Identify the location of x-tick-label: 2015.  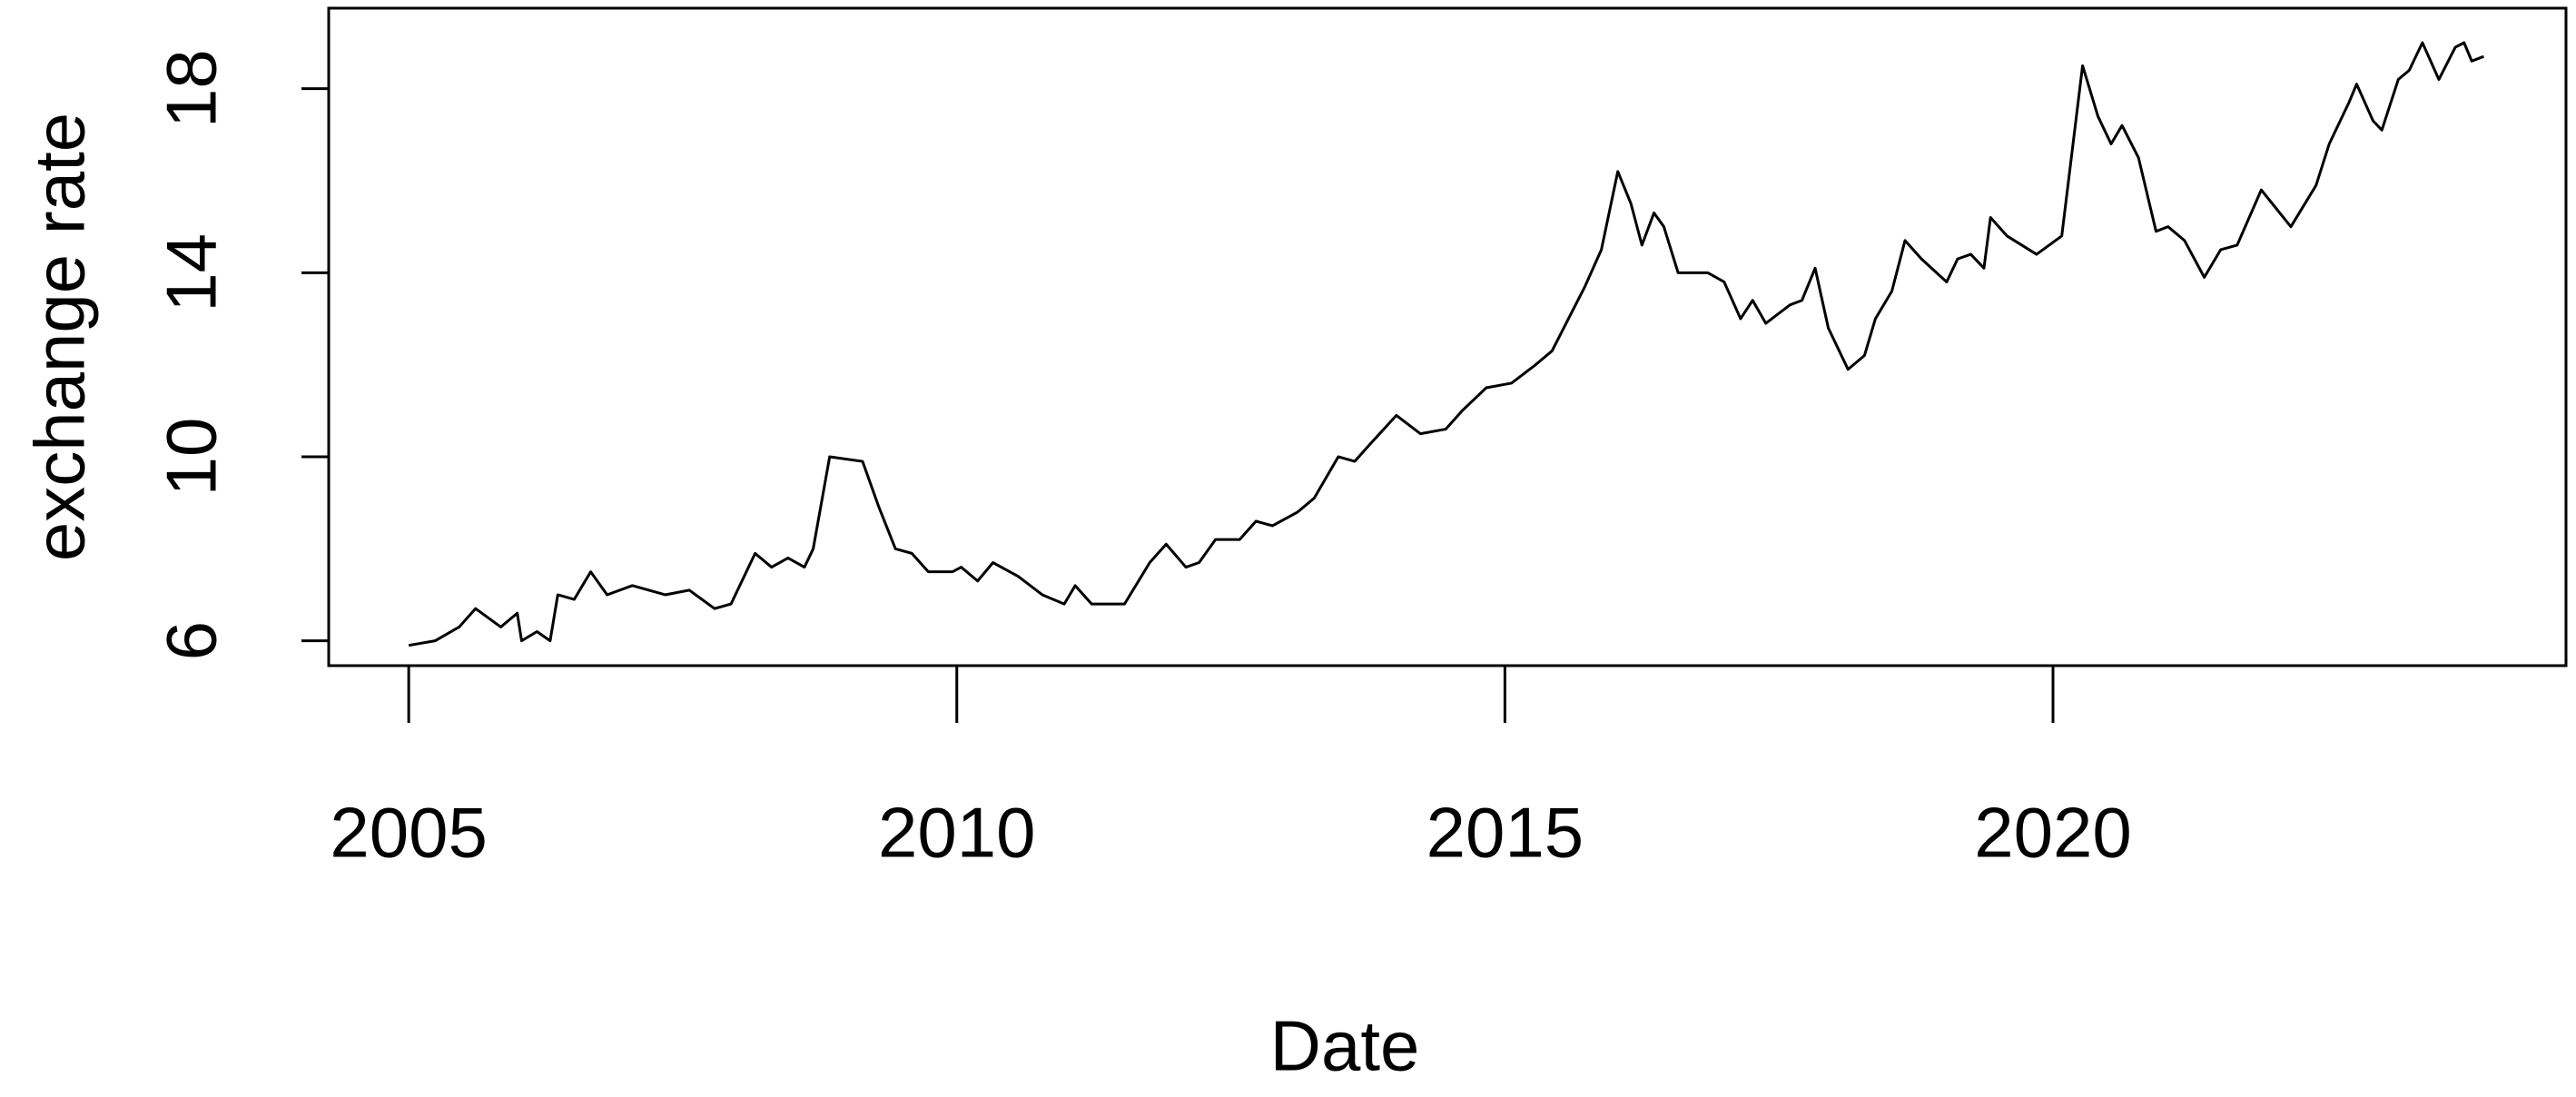
(1505, 833).